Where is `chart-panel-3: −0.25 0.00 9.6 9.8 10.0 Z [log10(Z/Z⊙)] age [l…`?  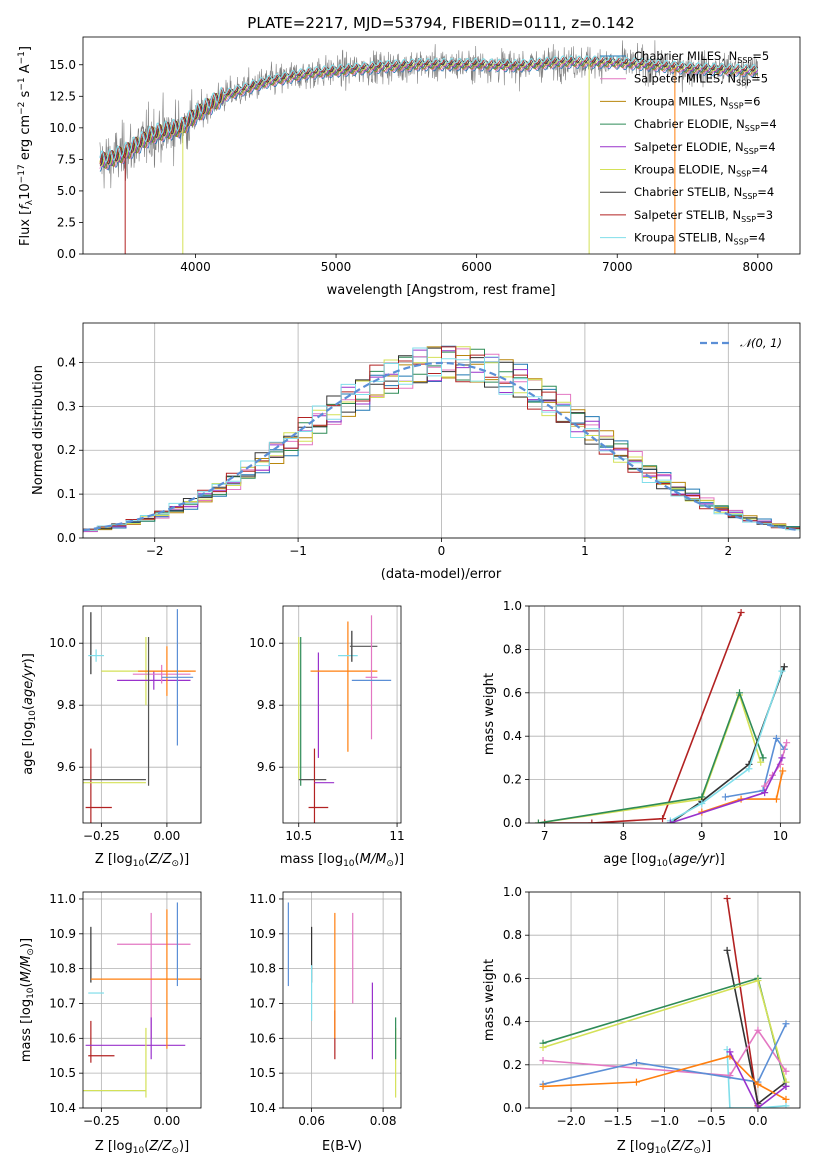 chart-panel-3: −0.25 0.00 9.6 9.8 10.0 Z [log10(Z/Z⊙)] age [l… is located at coordinates (111, 737).